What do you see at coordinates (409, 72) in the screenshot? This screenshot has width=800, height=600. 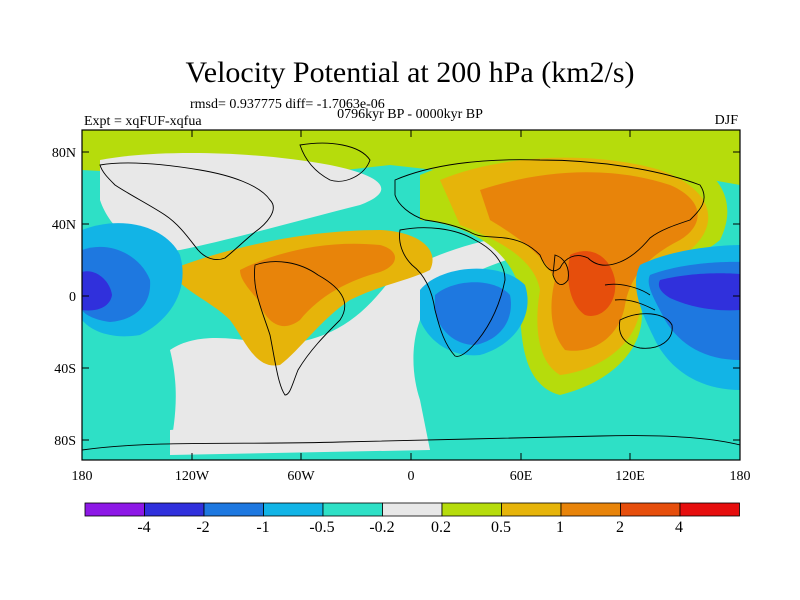 I see `figure-title: Velocity Potential at 200 hPa (km2/s)` at bounding box center [409, 72].